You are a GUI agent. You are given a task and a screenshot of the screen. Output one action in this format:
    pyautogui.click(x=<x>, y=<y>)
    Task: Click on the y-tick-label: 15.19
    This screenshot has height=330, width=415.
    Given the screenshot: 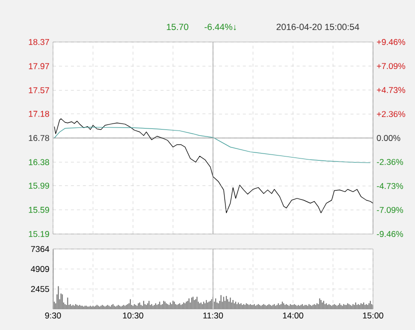 What is the action you would take?
    pyautogui.click(x=39, y=234)
    